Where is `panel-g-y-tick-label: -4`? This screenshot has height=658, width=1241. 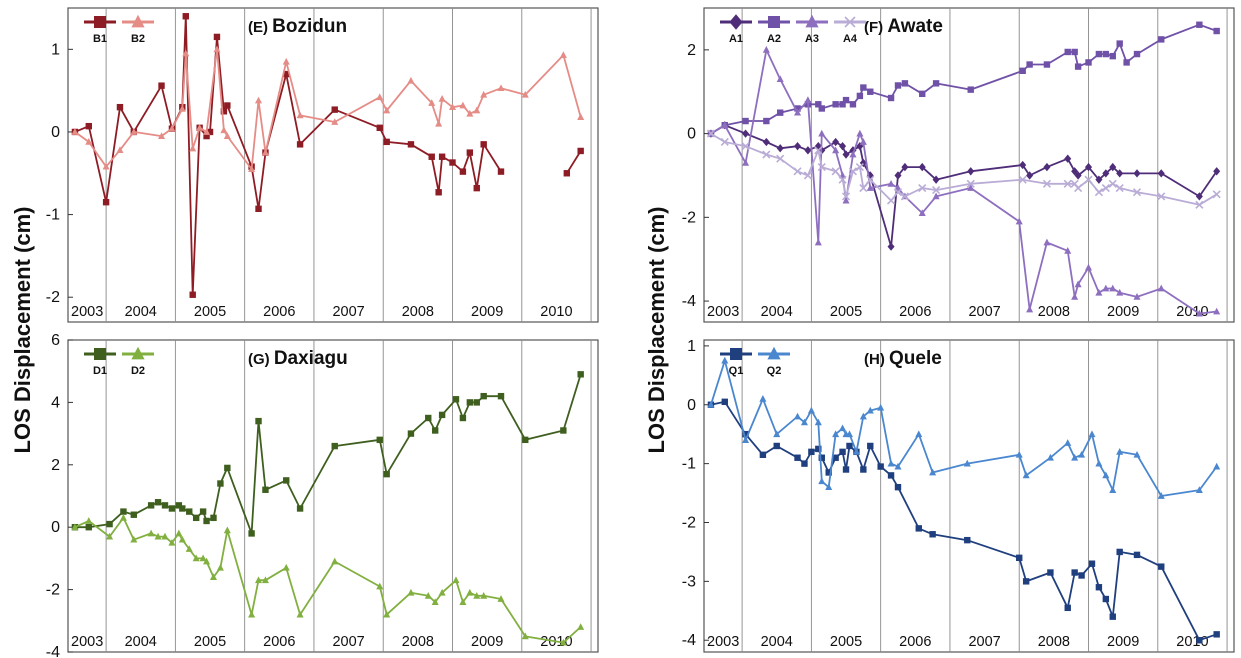 panel-g-y-tick-label: -4 is located at coordinates (53, 651).